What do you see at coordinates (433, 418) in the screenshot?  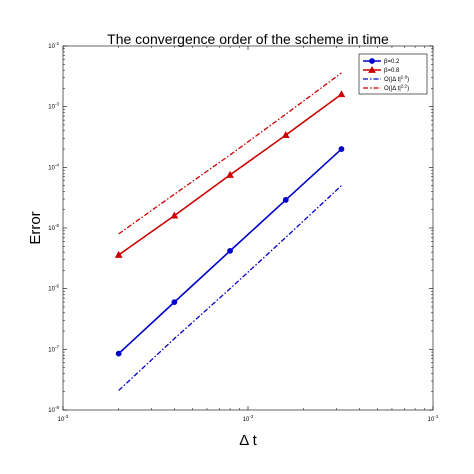 I see `x-tick-label: 10⁻¹` at bounding box center [433, 418].